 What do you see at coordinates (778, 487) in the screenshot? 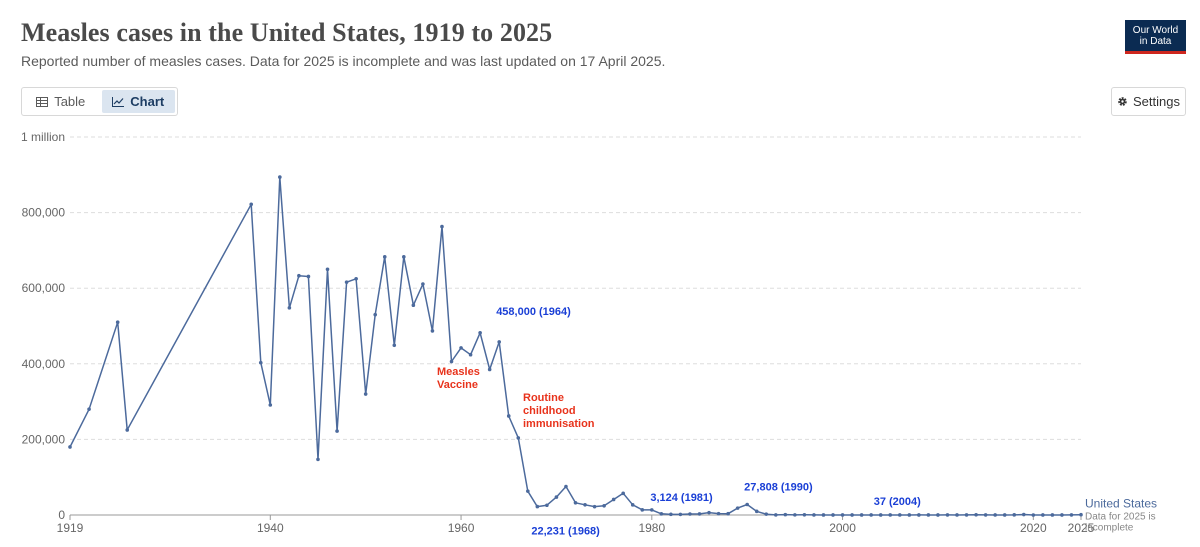
I see `highlight-label: 27,808 (1990)` at bounding box center [778, 487].